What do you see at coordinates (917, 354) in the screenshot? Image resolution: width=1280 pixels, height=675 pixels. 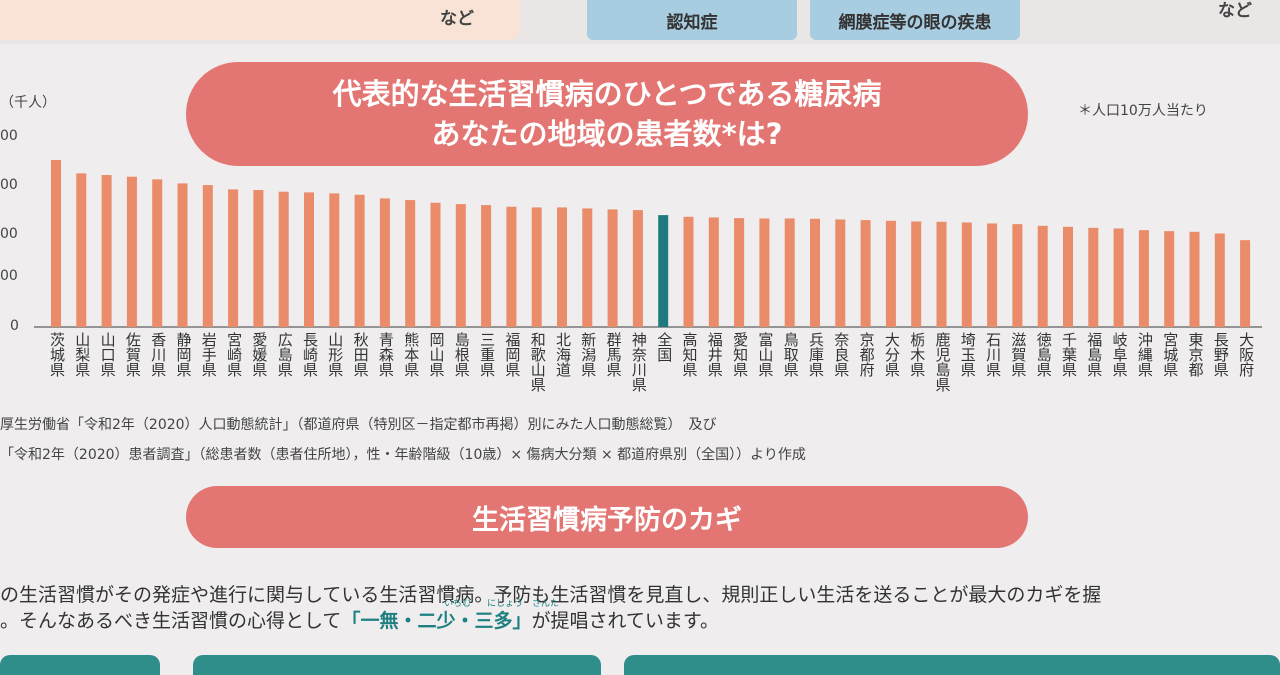 I see `x-tick-label: 栃木県` at bounding box center [917, 354].